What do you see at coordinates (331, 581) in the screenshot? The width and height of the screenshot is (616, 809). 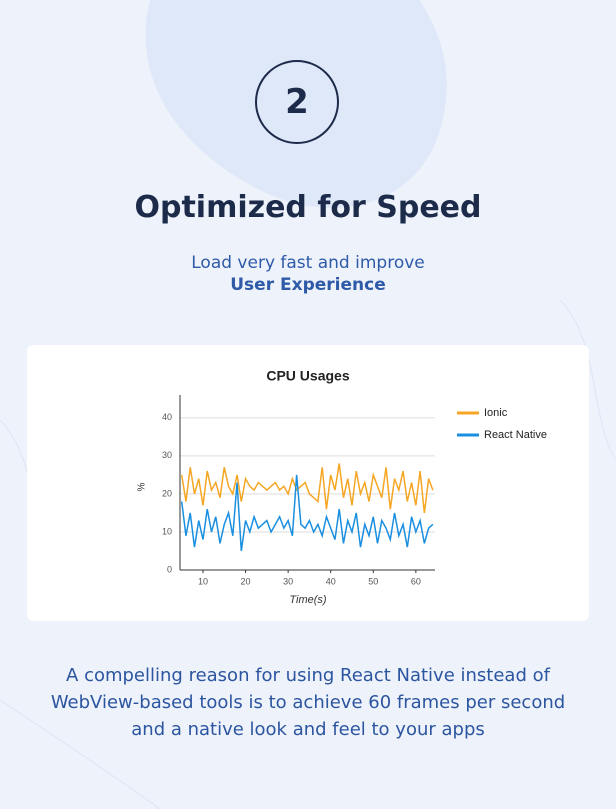 I see `x-tick-label: 40` at bounding box center [331, 581].